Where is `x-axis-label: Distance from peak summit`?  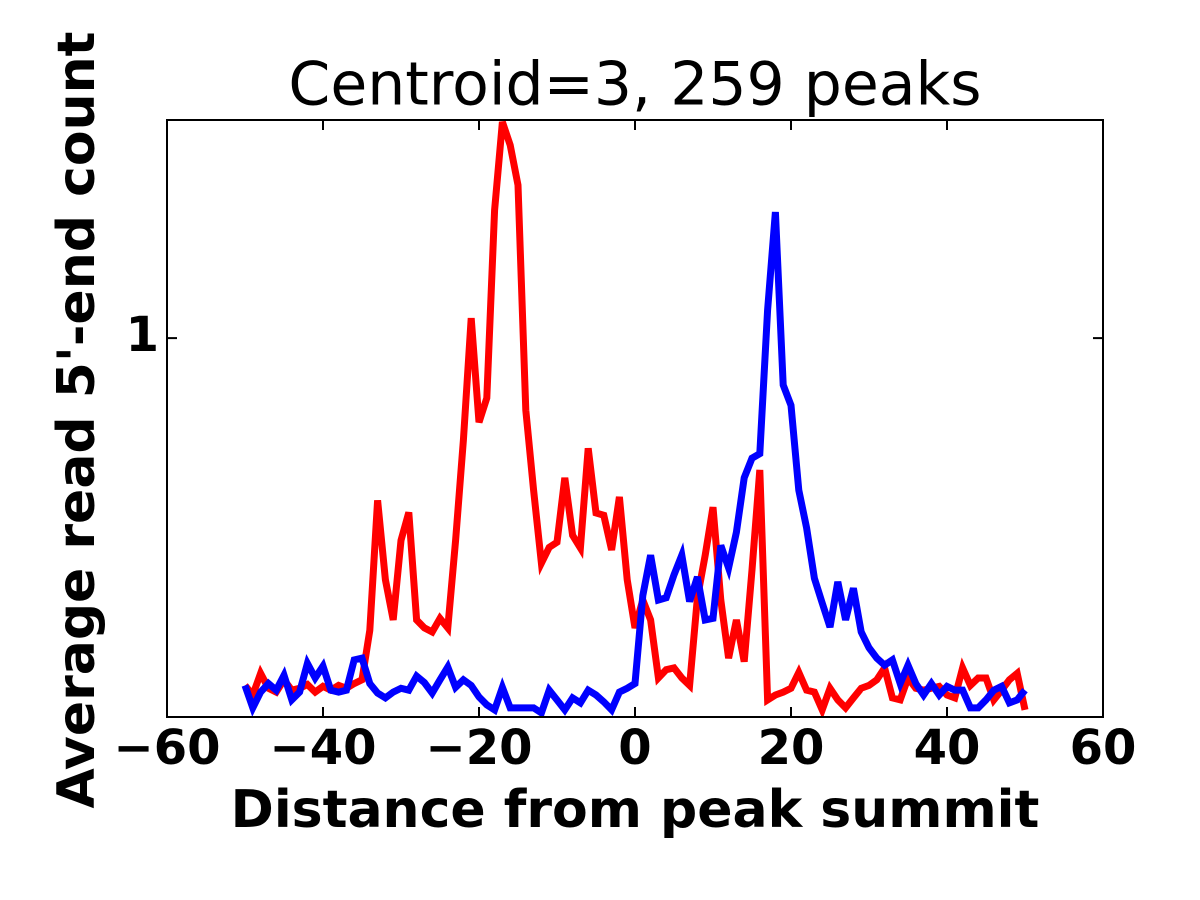
x-axis-label: Distance from peak summit is located at coordinates (635, 810).